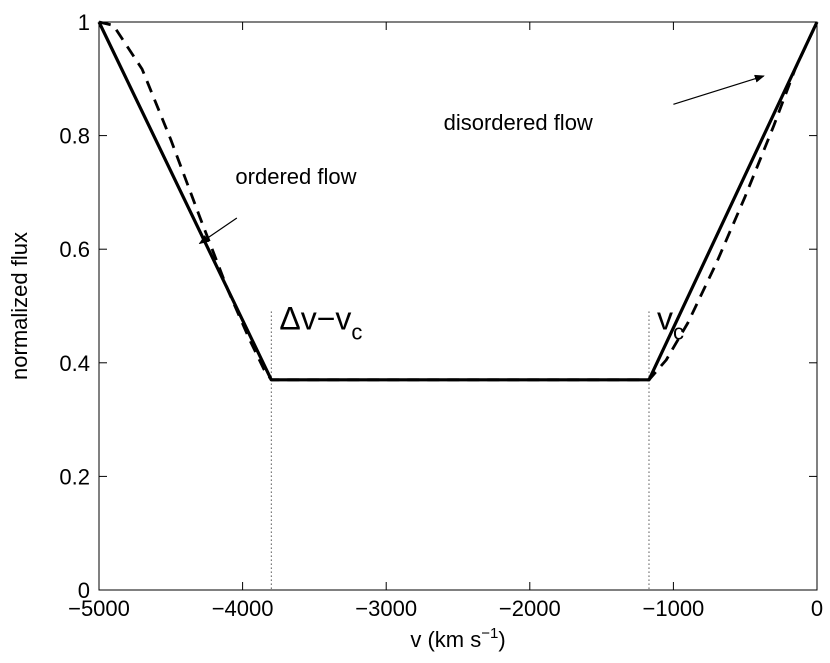  What do you see at coordinates (99, 608) in the screenshot?
I see `x-tick-label: −5000` at bounding box center [99, 608].